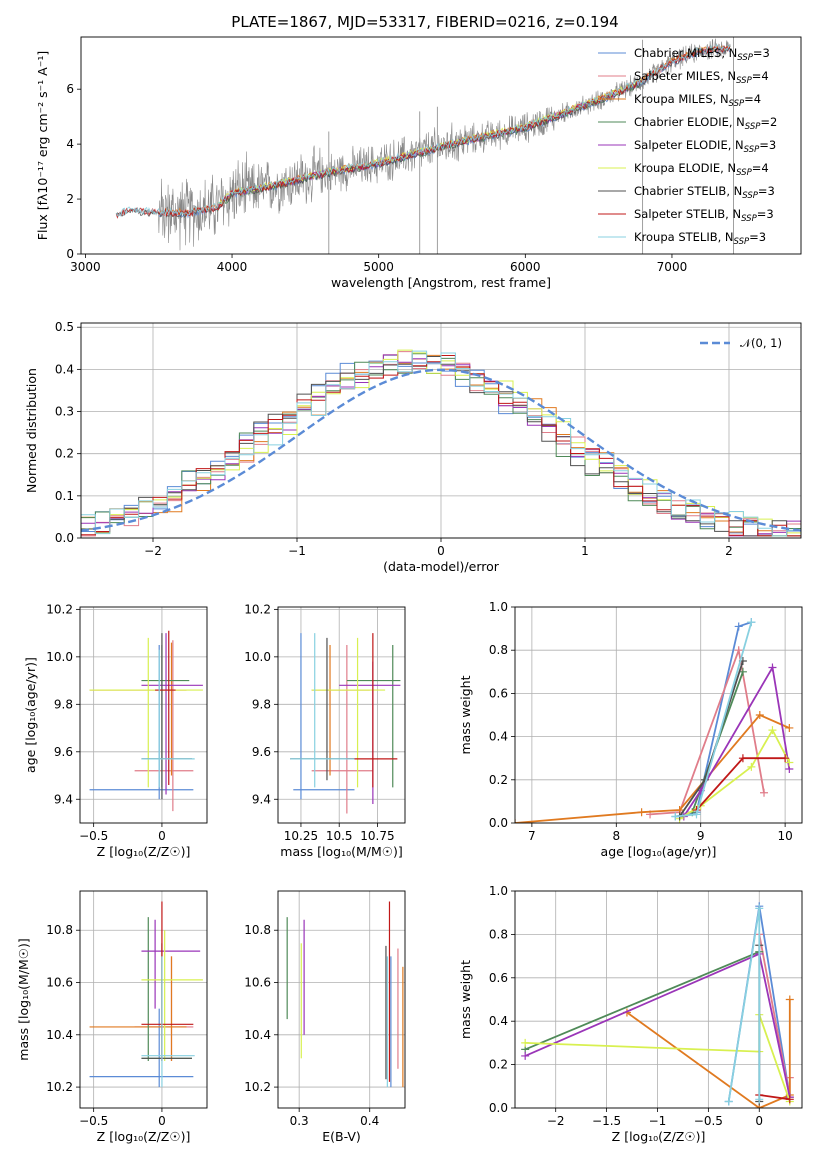 This screenshot has width=819, height=1170. I want to click on ytick-label: 10.6, so click(59, 983).